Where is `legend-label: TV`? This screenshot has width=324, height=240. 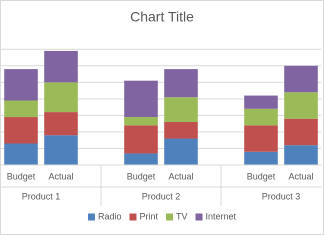 legend-label: TV is located at coordinates (182, 216).